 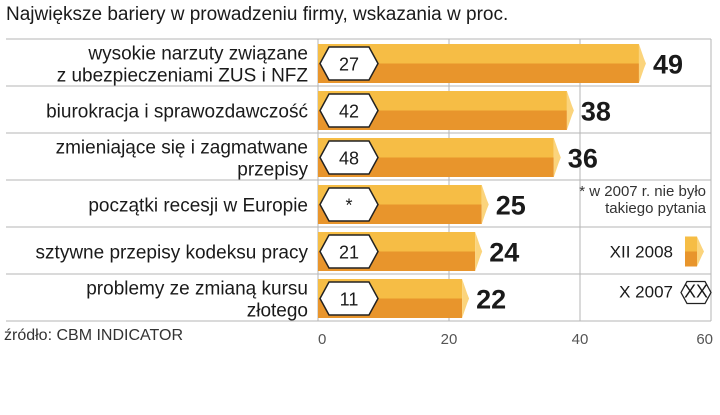 I want to click on category-label: wysokie narzuty związane, so click(x=197, y=54).